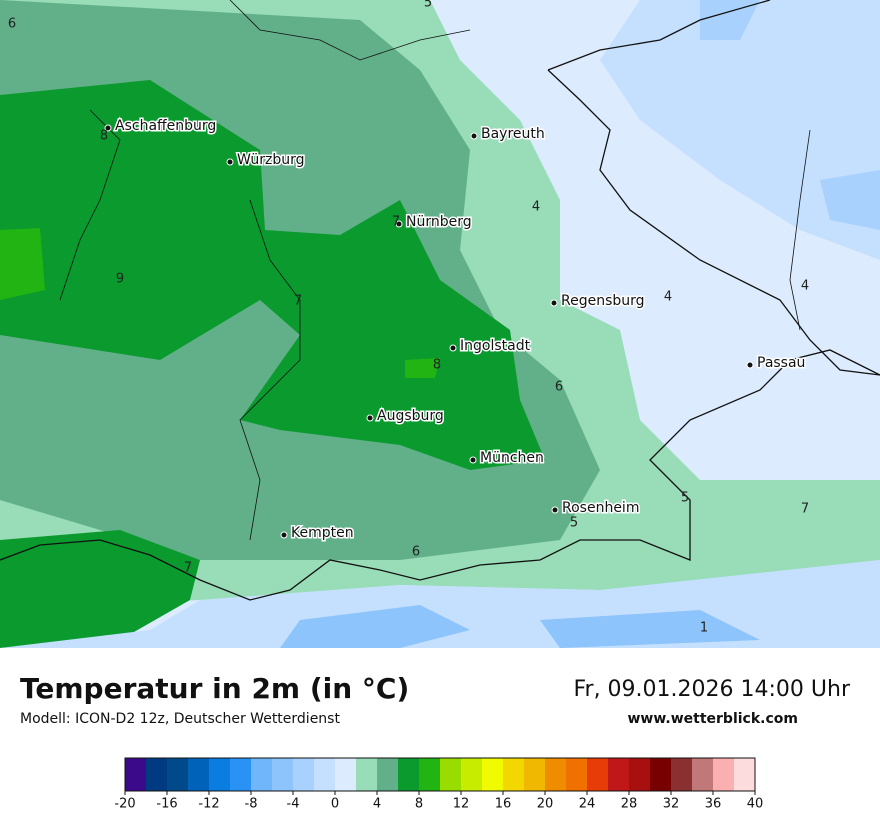 The image size is (880, 830). What do you see at coordinates (322, 533) in the screenshot?
I see `city-label: Kempten` at bounding box center [322, 533].